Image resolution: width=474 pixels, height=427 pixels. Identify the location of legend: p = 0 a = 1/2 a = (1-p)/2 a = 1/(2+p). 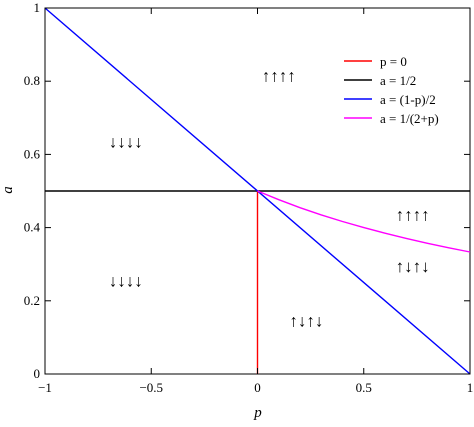
(391, 90).